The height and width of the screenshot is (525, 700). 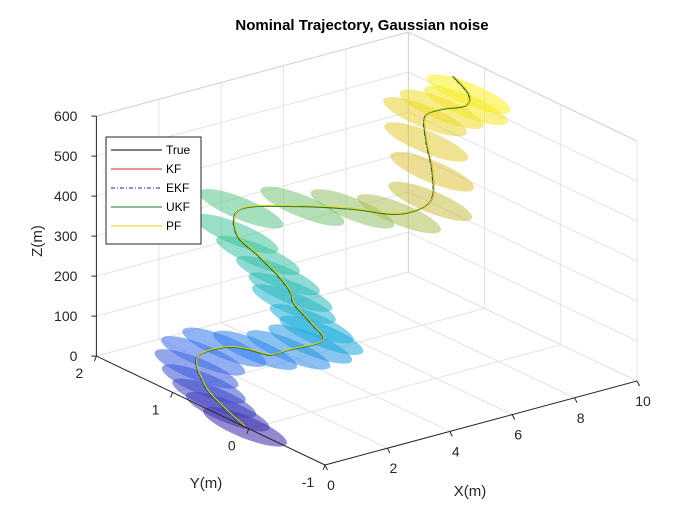 I want to click on z-tick-label: 500, so click(x=66, y=156).